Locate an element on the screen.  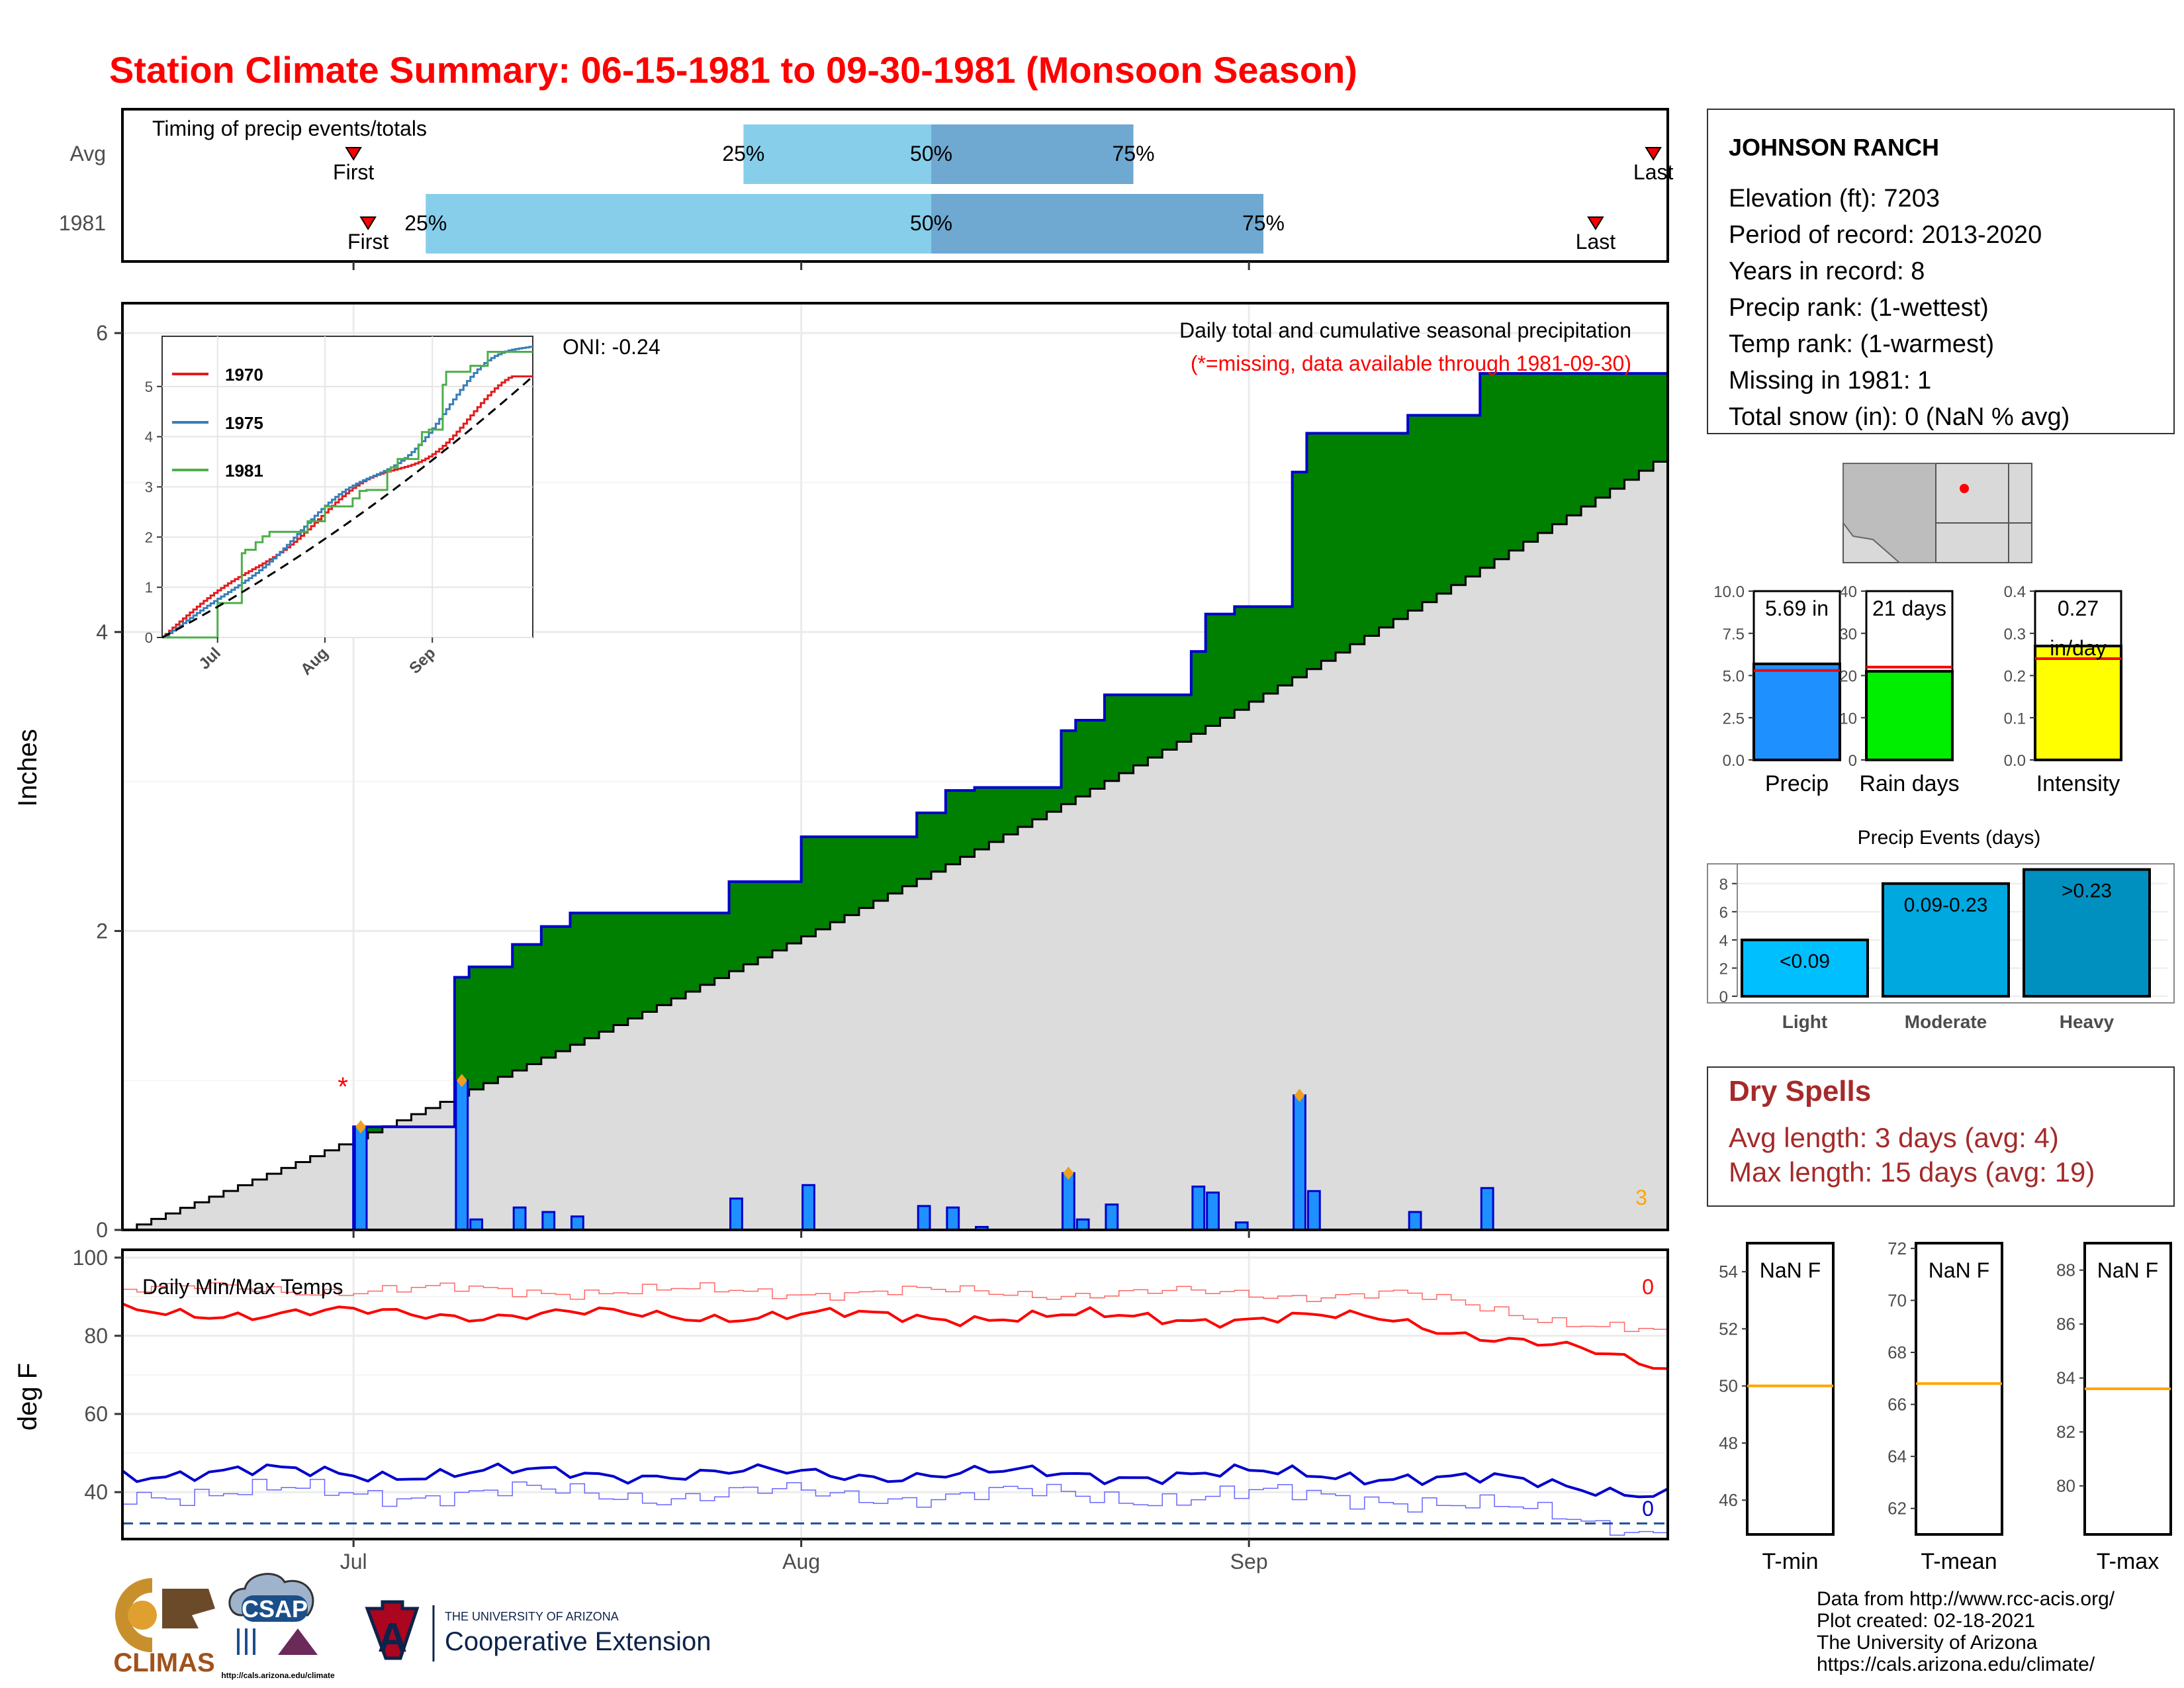
temp-line-max is located at coordinates (895, 1336).